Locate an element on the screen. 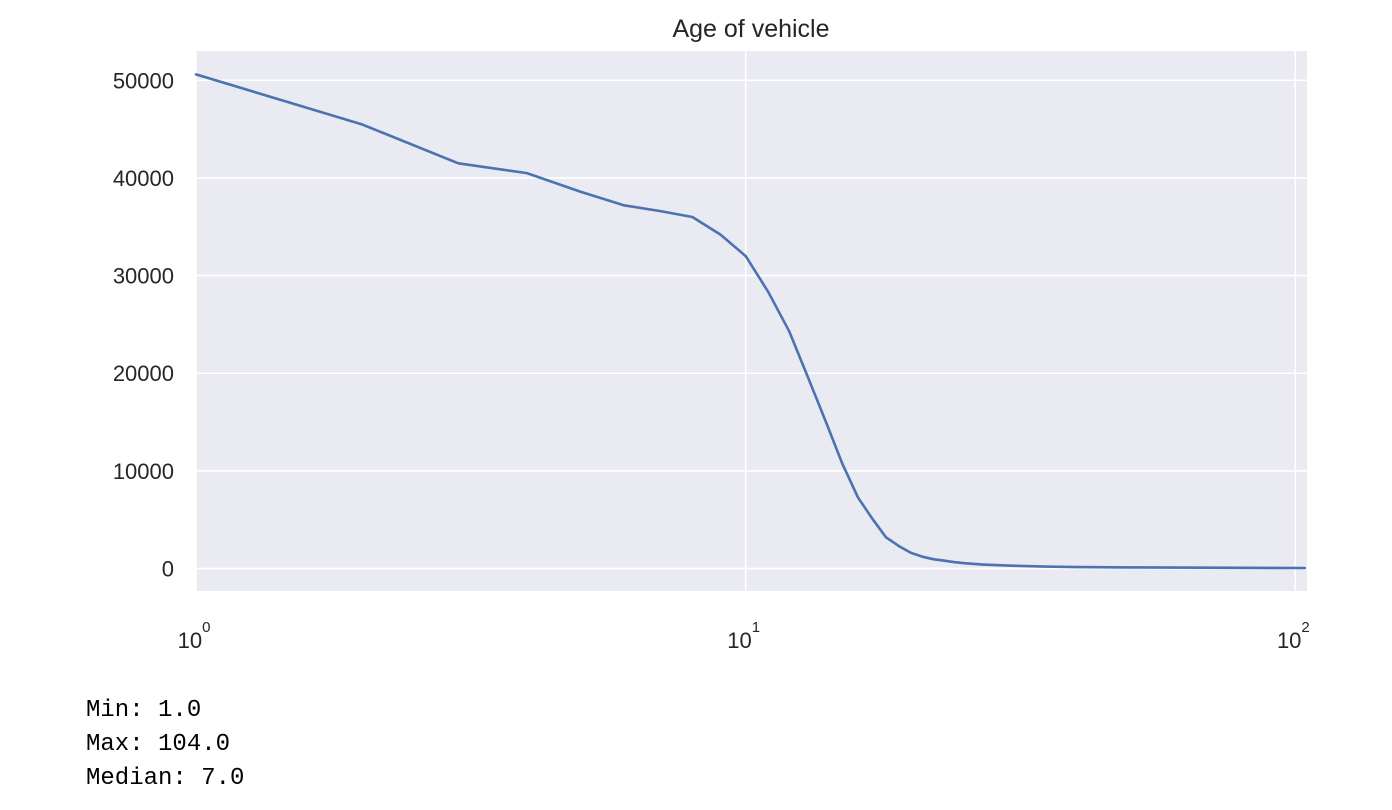  summary-stats: Min: 1.0 Max: 104.0 Median: 7.0 is located at coordinates (165, 745).